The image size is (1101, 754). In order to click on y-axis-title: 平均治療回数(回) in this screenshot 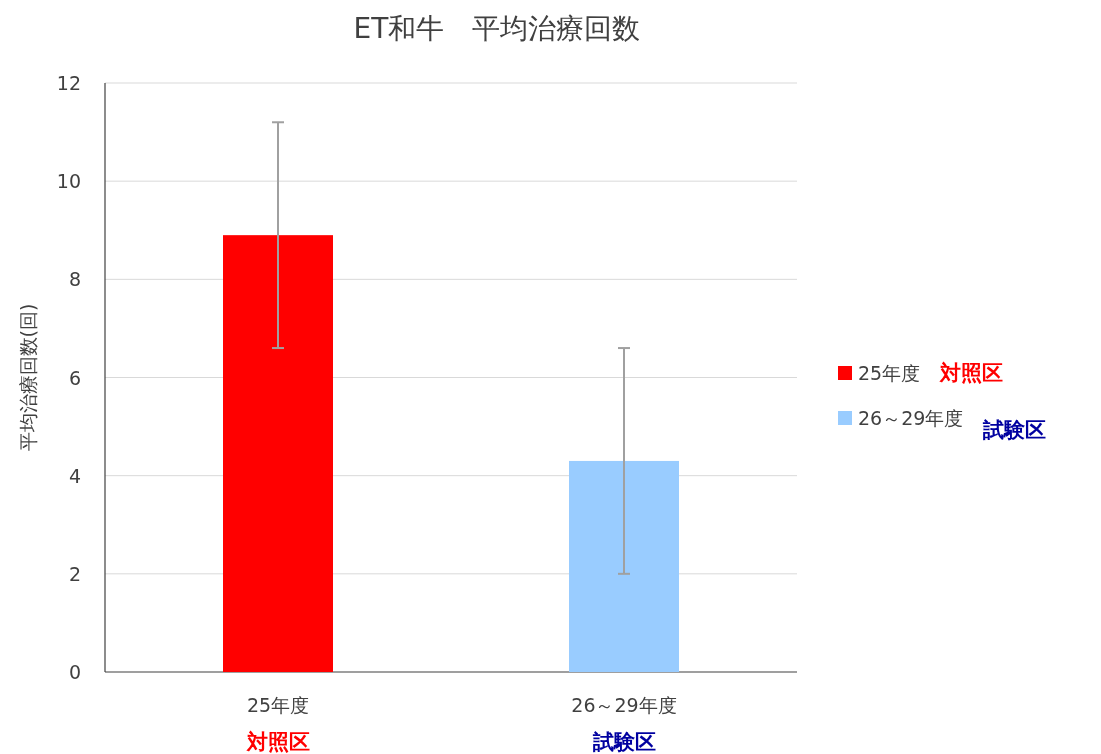, I will do `click(28, 377)`.